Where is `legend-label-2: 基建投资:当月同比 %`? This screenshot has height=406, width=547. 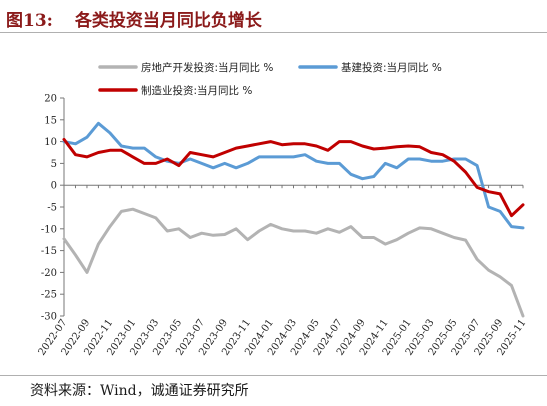 legend-label-2: 基建投资:当月同比 % is located at coordinates (391, 67).